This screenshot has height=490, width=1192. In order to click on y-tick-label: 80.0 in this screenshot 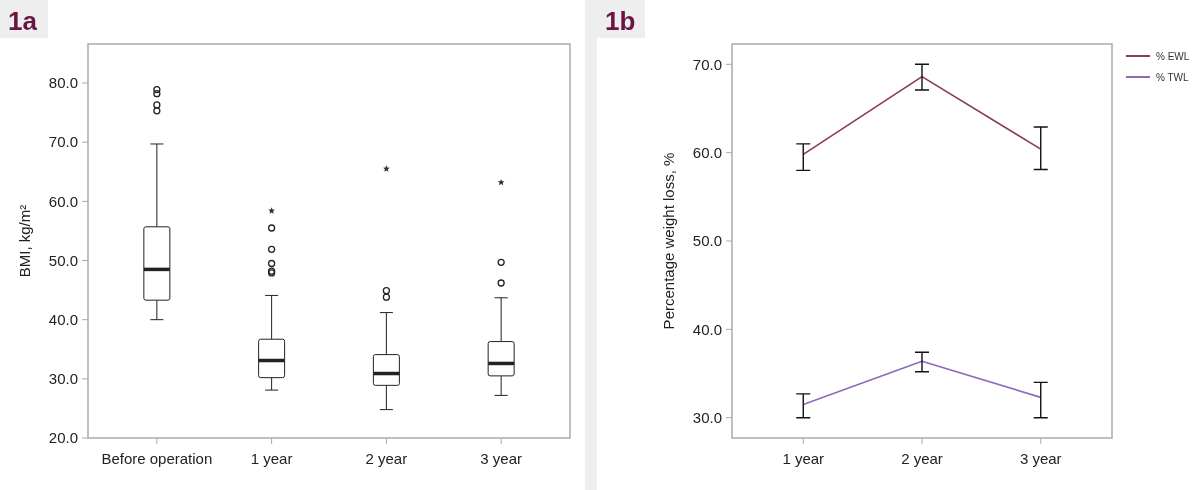, I will do `click(63, 83)`.